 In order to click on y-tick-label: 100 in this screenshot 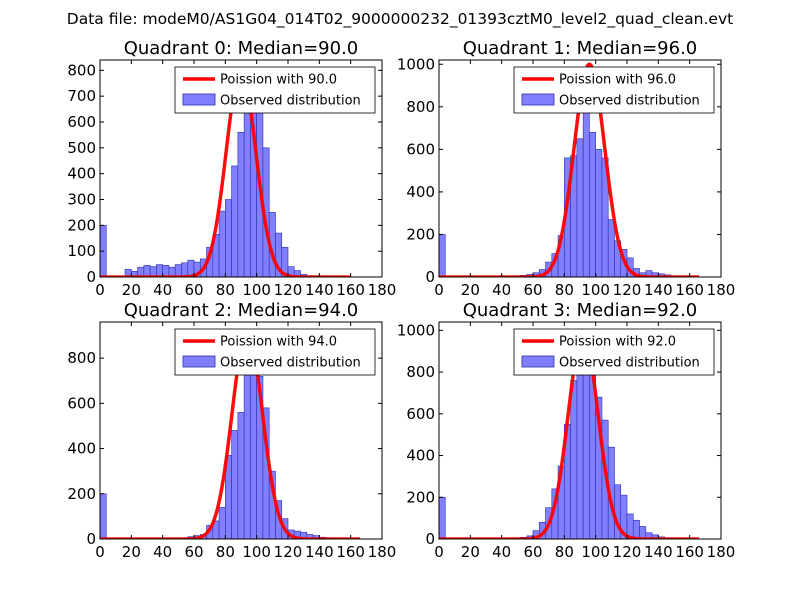, I will do `click(81, 251)`.